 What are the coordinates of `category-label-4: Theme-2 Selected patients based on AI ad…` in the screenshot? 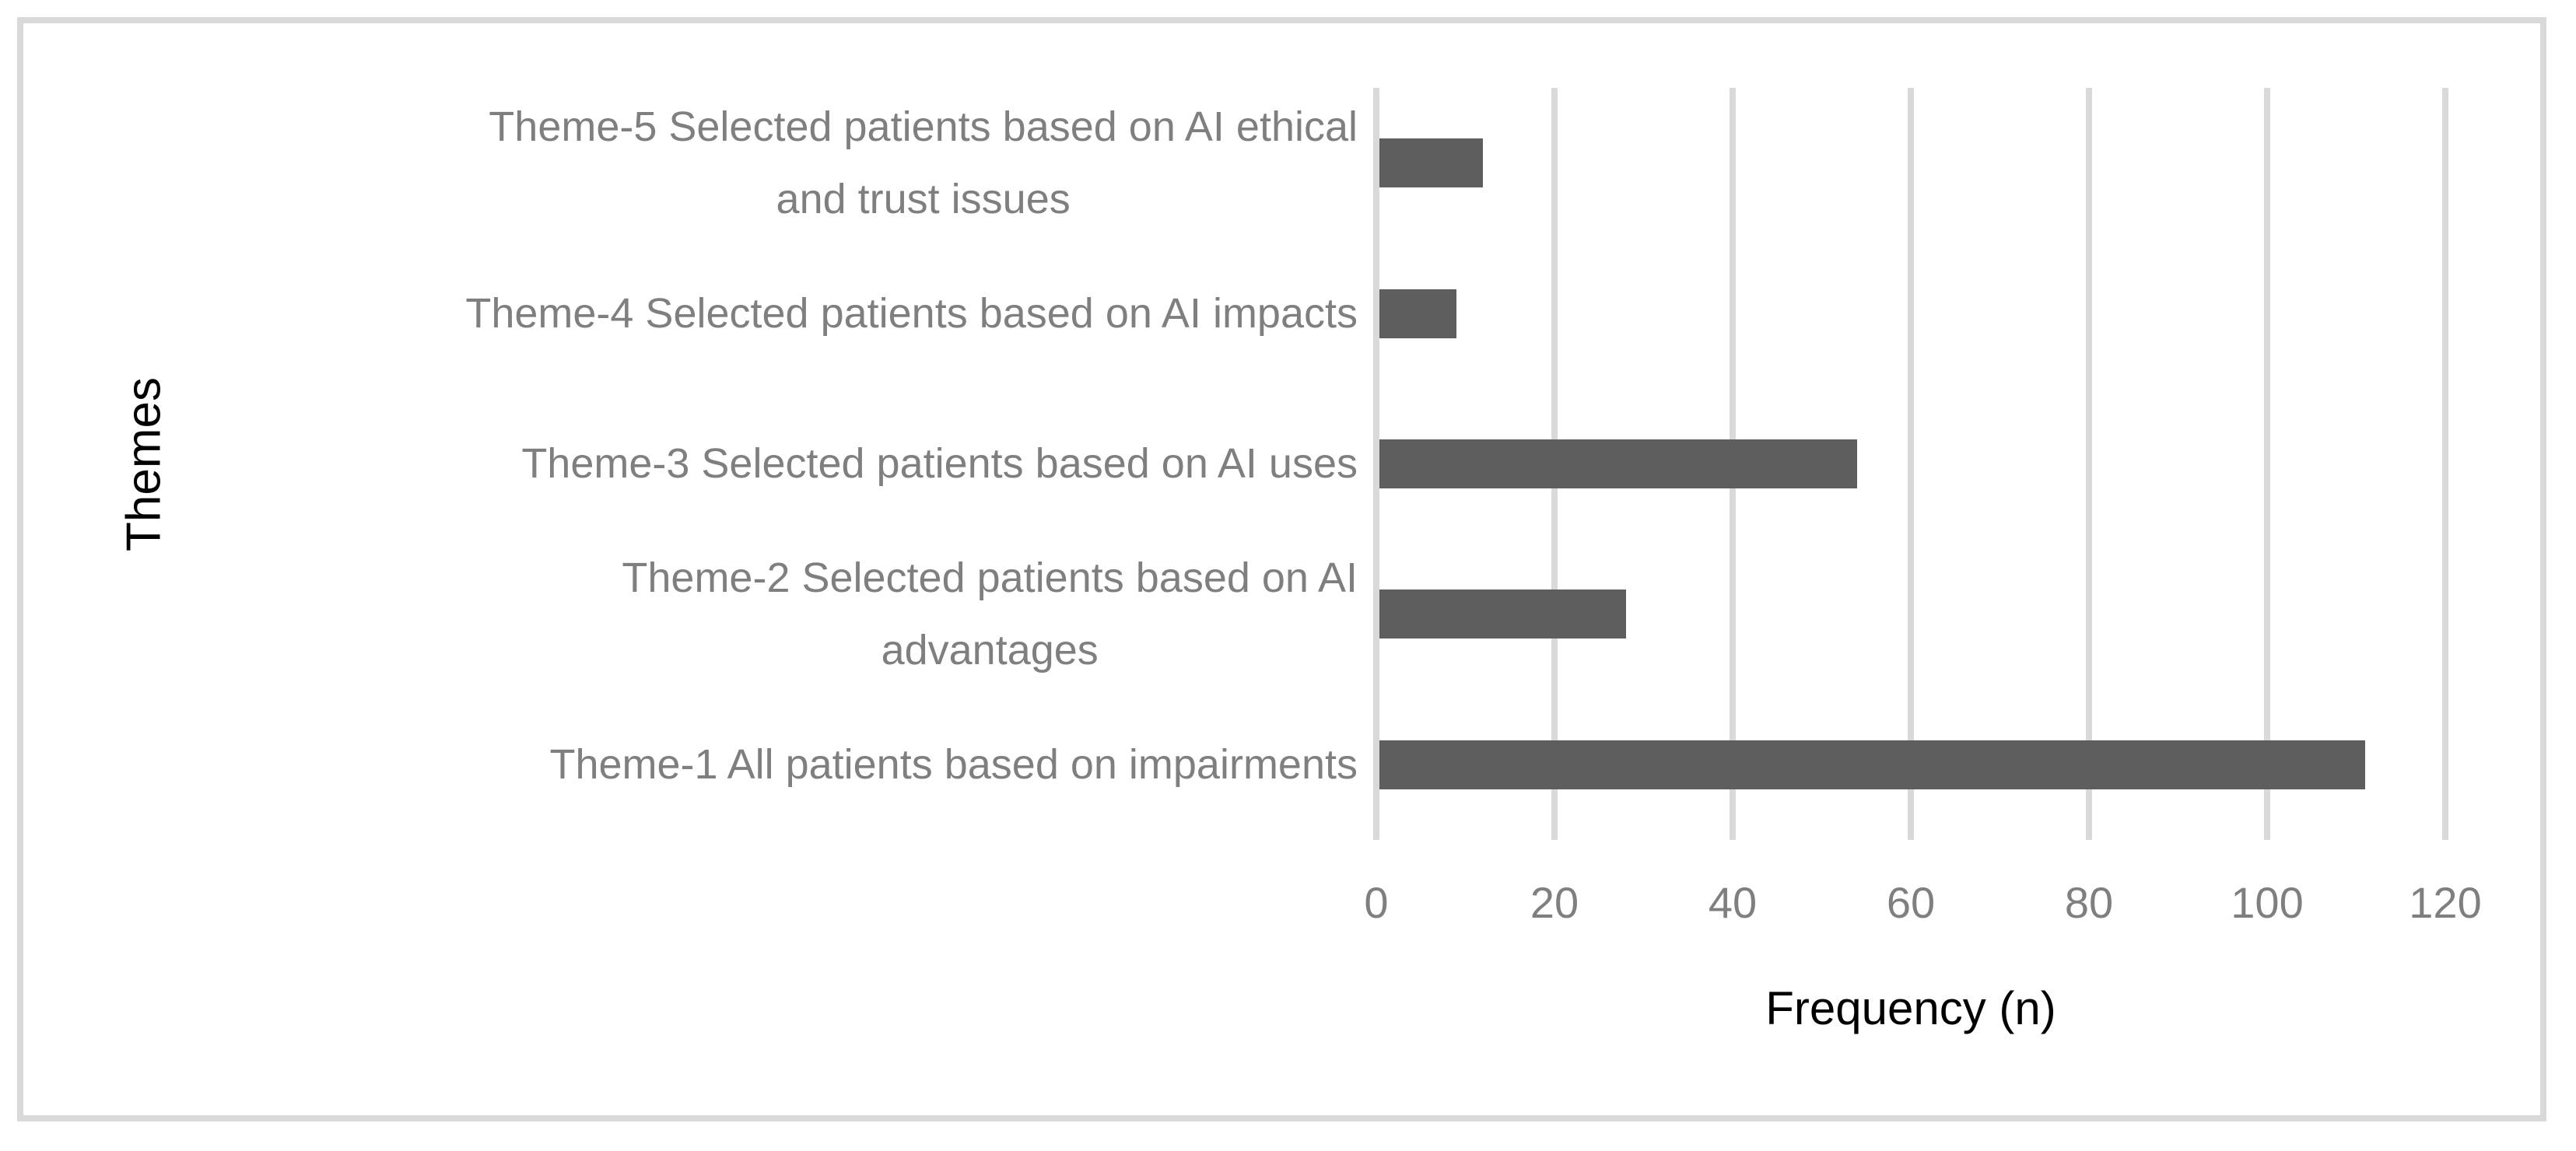 It's located at (990, 614).